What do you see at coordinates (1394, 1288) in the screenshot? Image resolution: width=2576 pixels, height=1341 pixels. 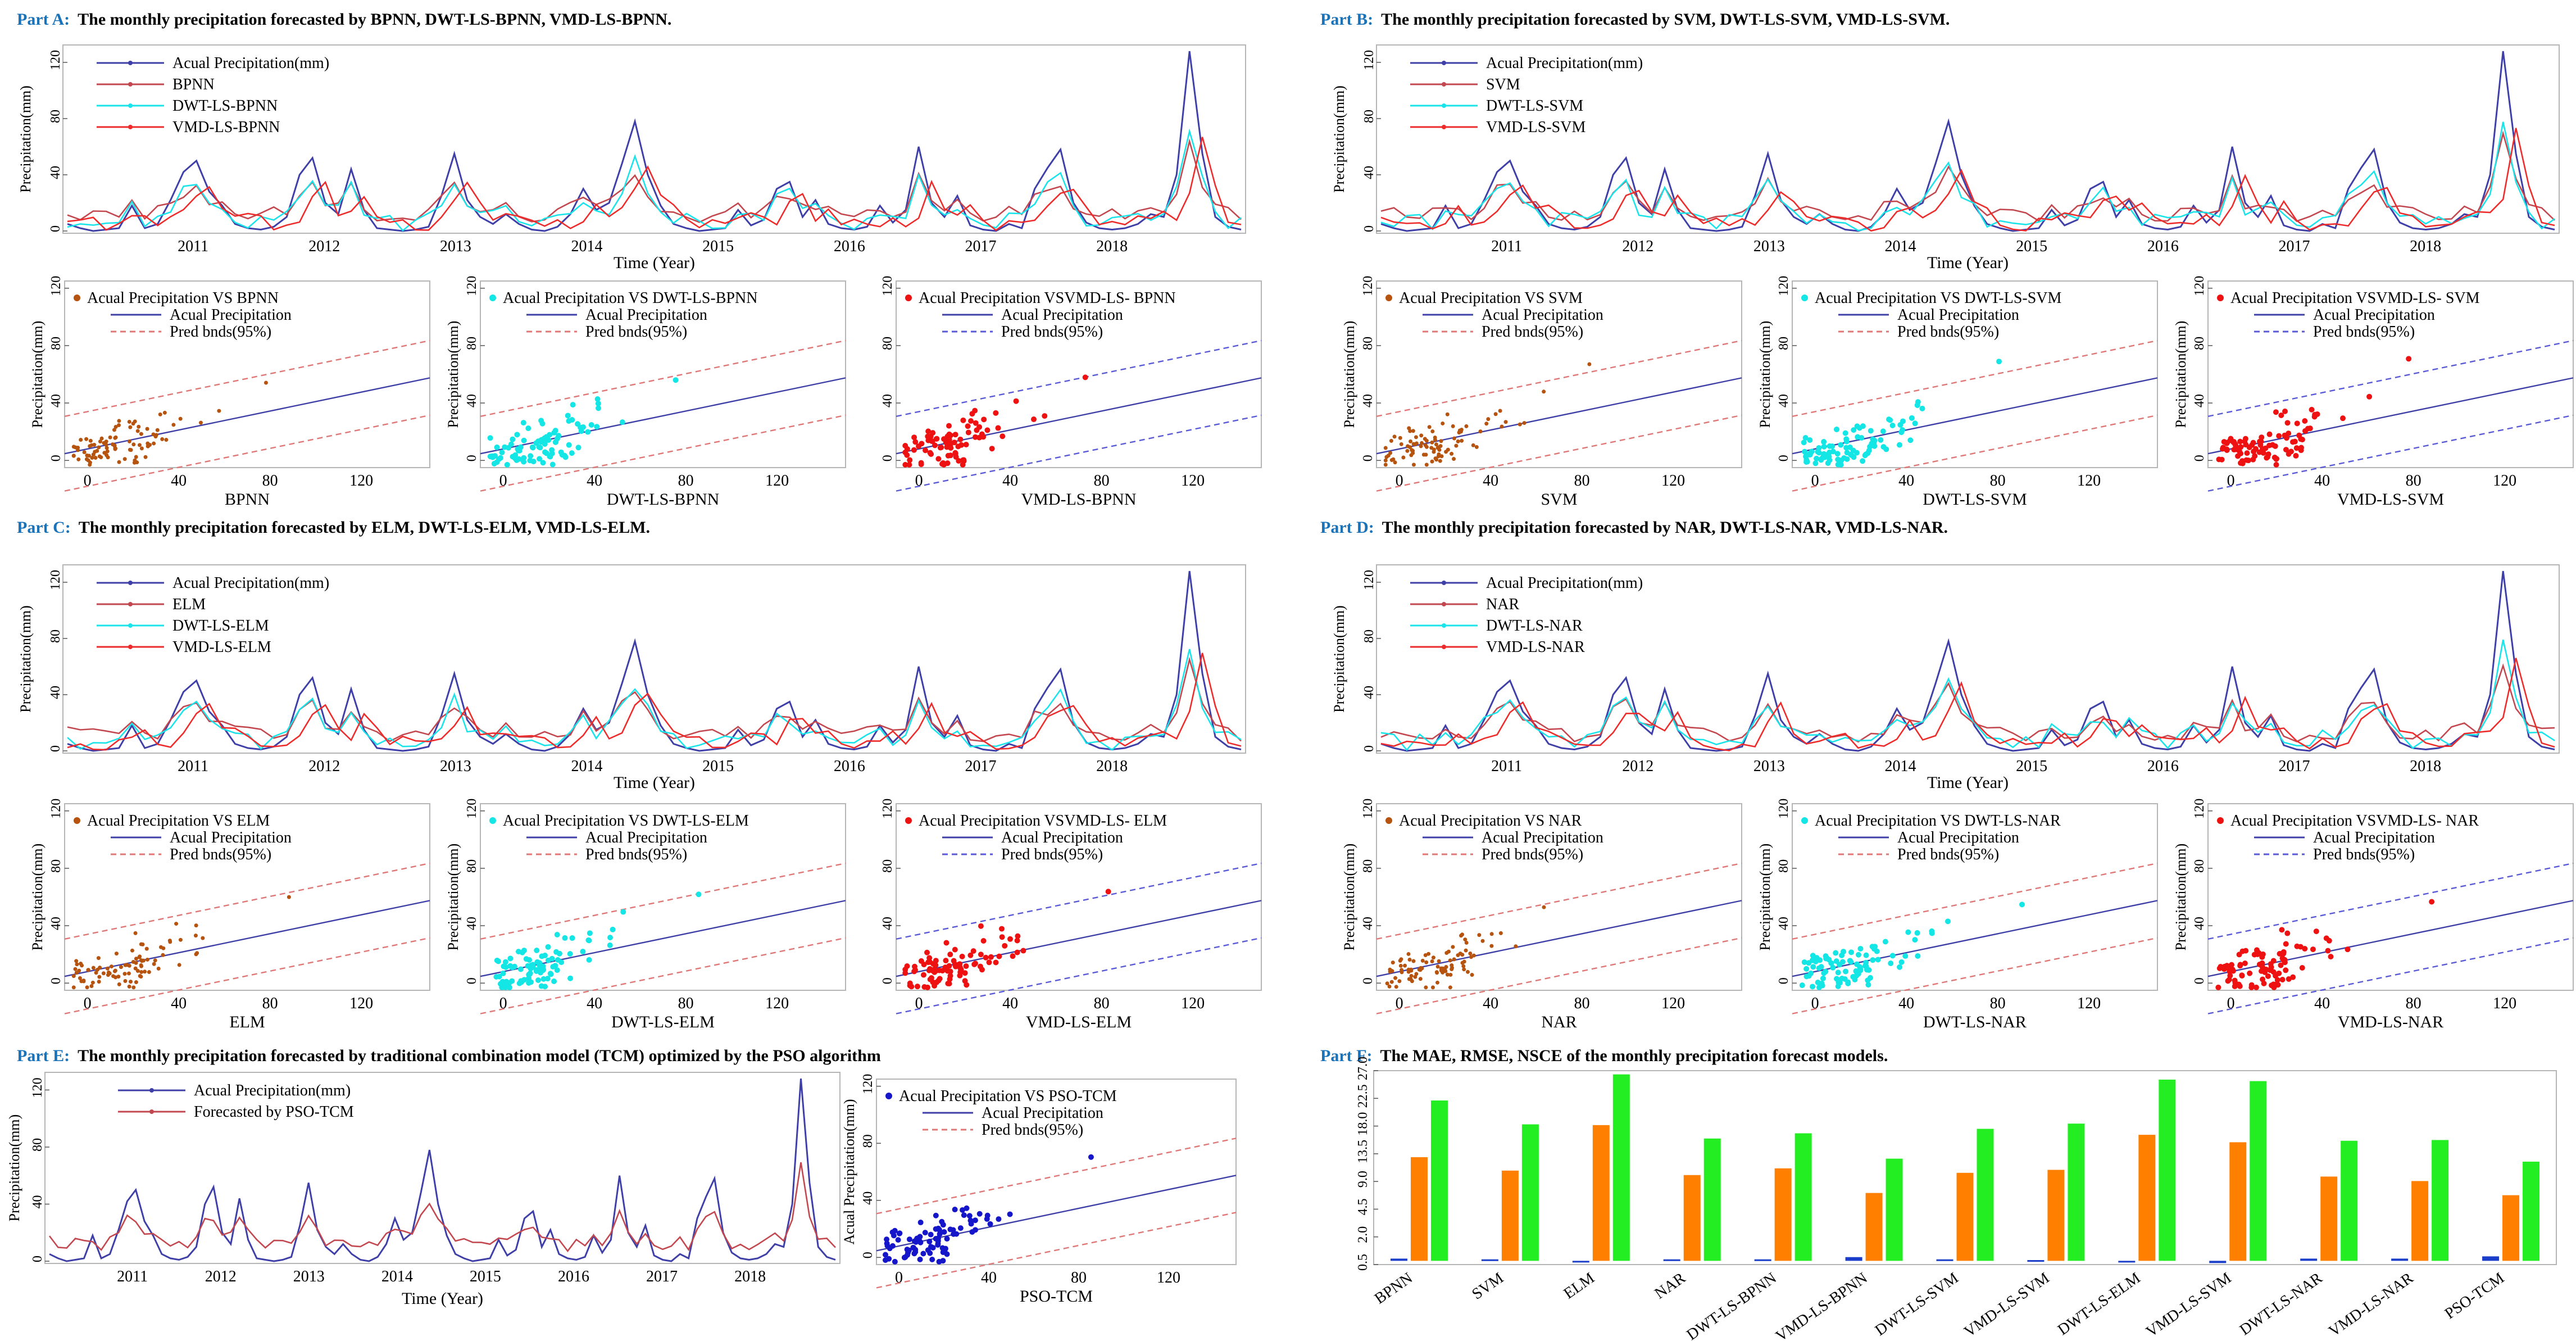 I see `category-label: BPNN` at bounding box center [1394, 1288].